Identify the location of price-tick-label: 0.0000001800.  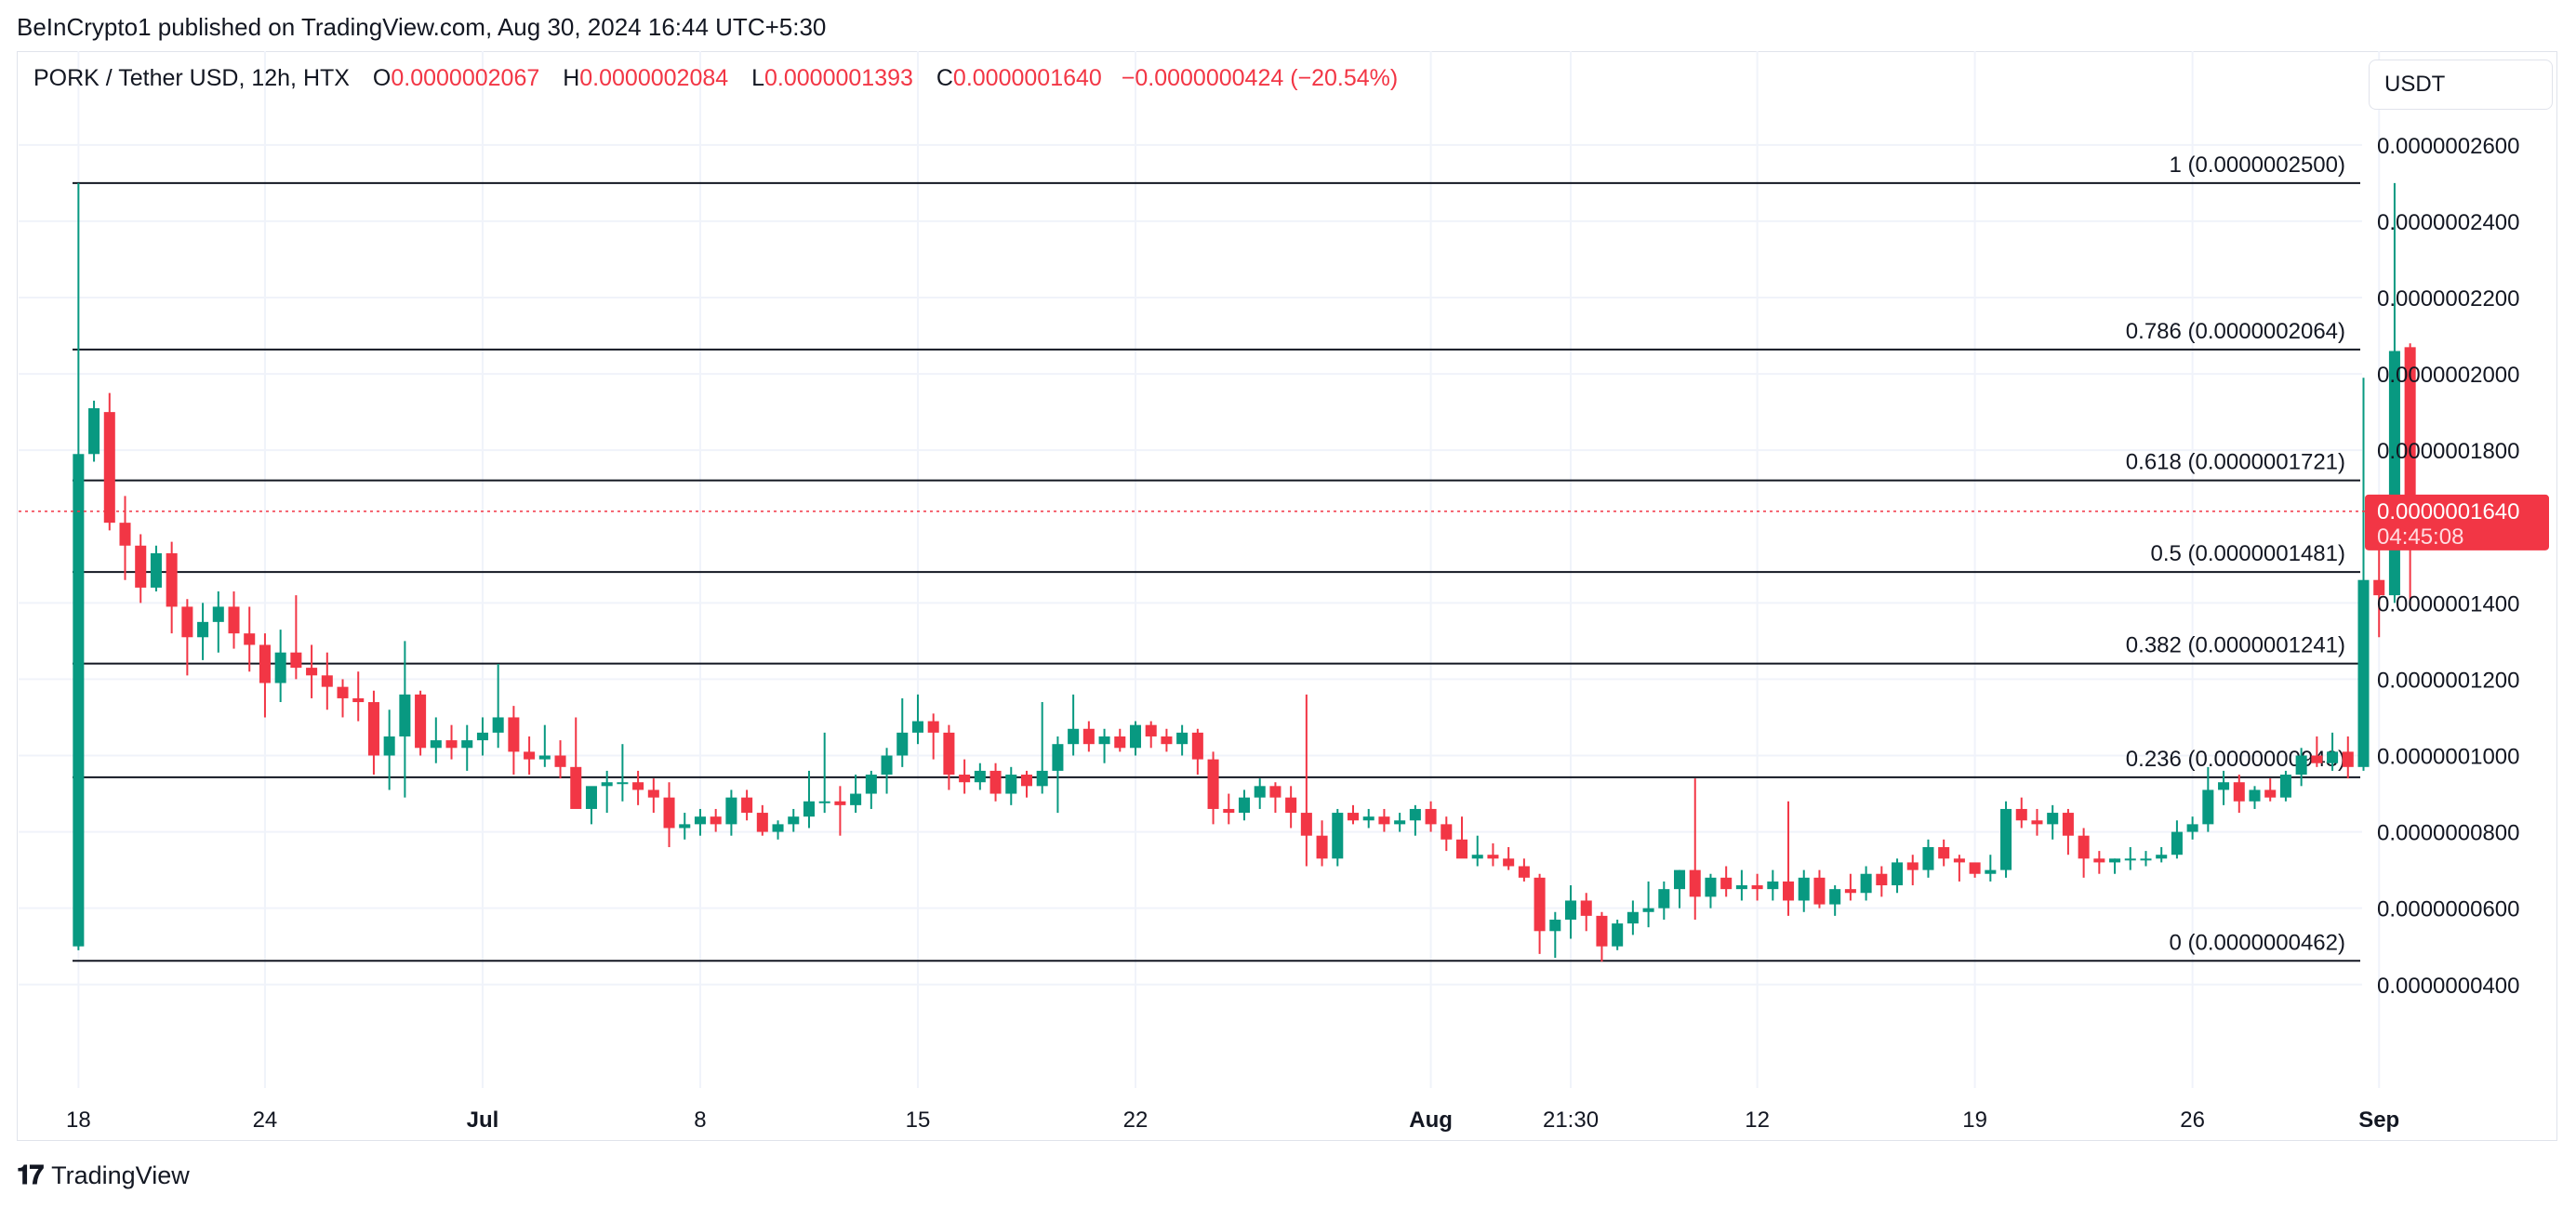
(2448, 452).